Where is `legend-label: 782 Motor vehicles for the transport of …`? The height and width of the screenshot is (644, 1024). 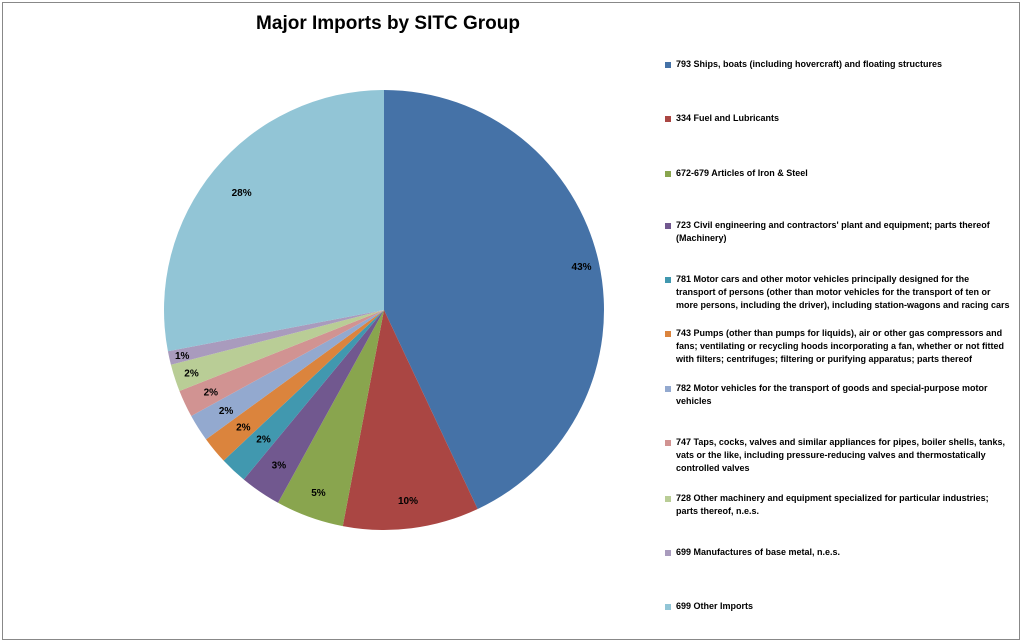 legend-label: 782 Motor vehicles for the transport of … is located at coordinates (832, 394).